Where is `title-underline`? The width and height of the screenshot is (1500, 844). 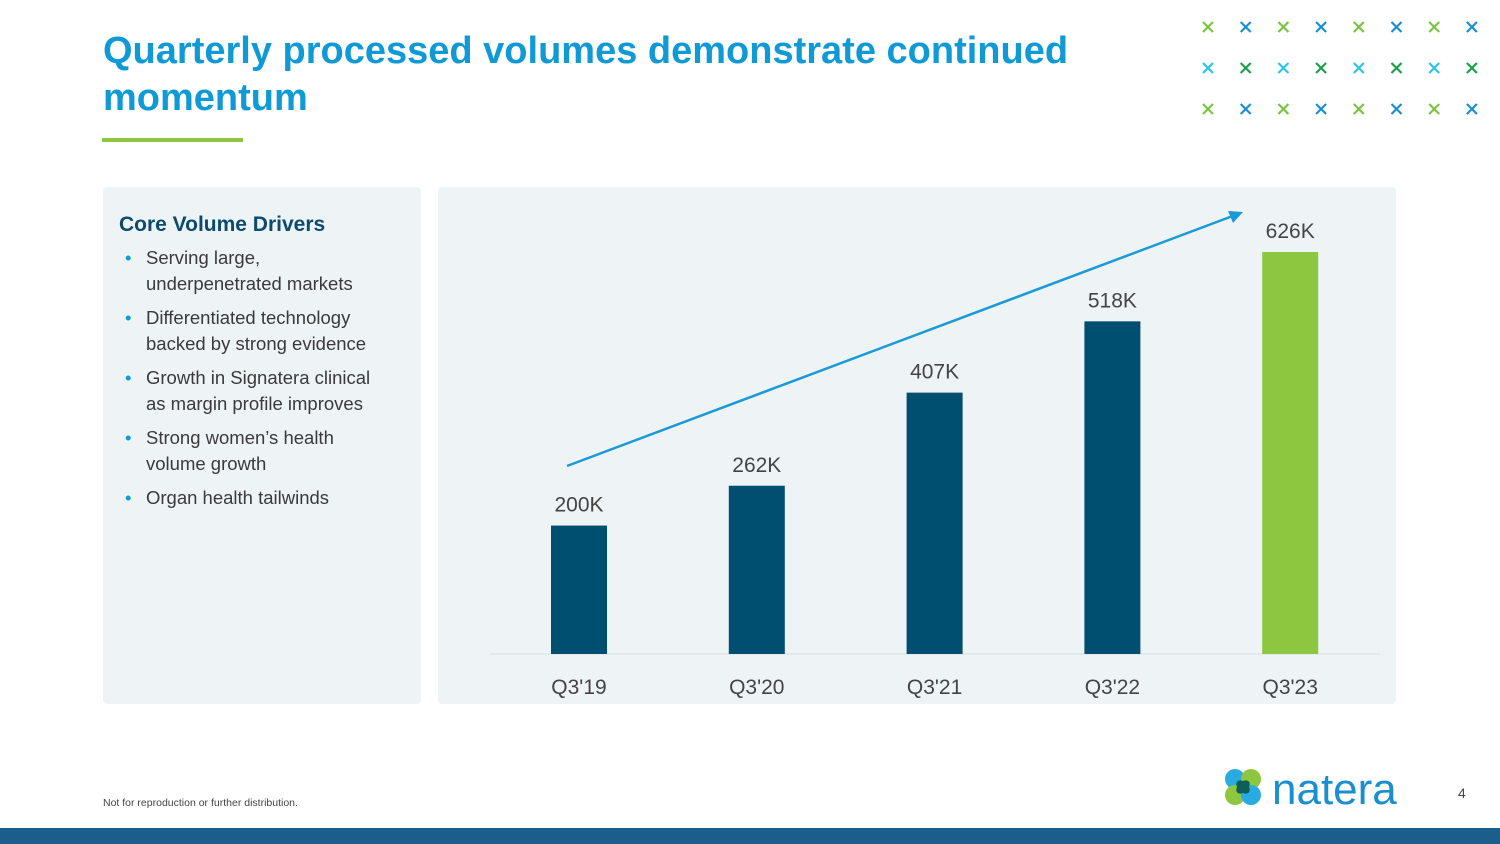 title-underline is located at coordinates (172, 140).